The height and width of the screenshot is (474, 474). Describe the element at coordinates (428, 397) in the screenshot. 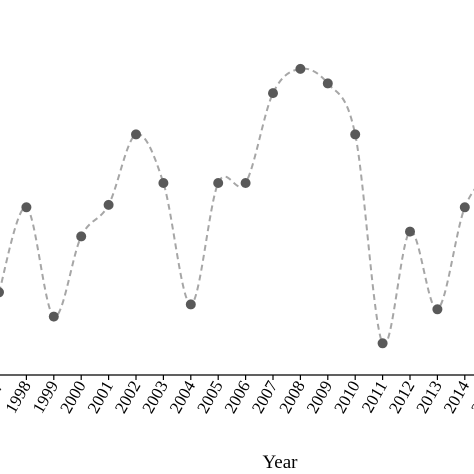

I see `x-tick-label: 2013` at that location.